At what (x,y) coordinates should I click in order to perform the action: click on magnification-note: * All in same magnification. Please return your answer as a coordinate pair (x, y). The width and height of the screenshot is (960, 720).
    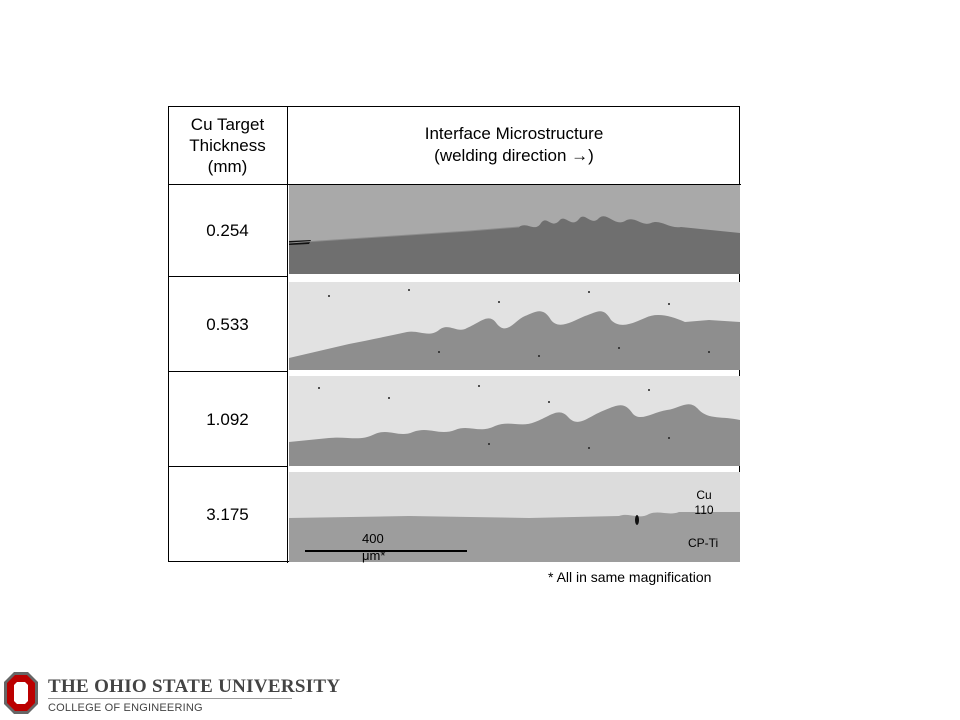
    Looking at the image, I should click on (630, 577).